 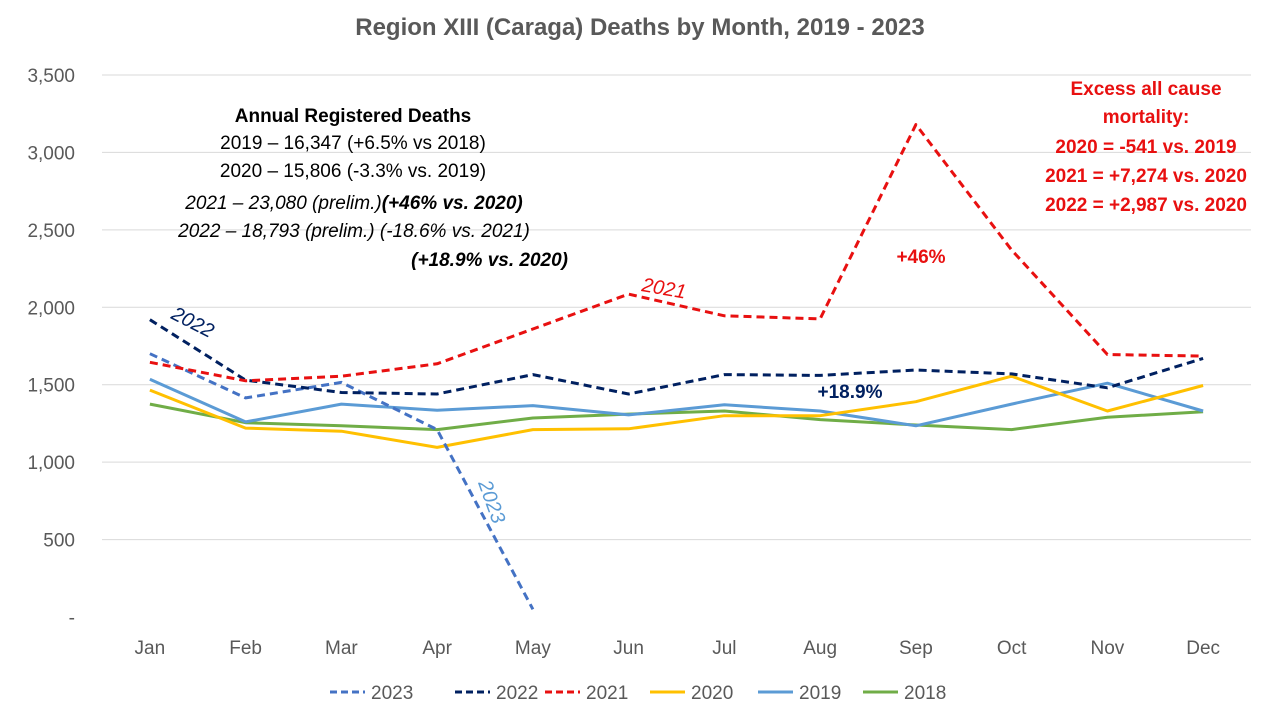 I want to click on series-line-2019, so click(x=676, y=402).